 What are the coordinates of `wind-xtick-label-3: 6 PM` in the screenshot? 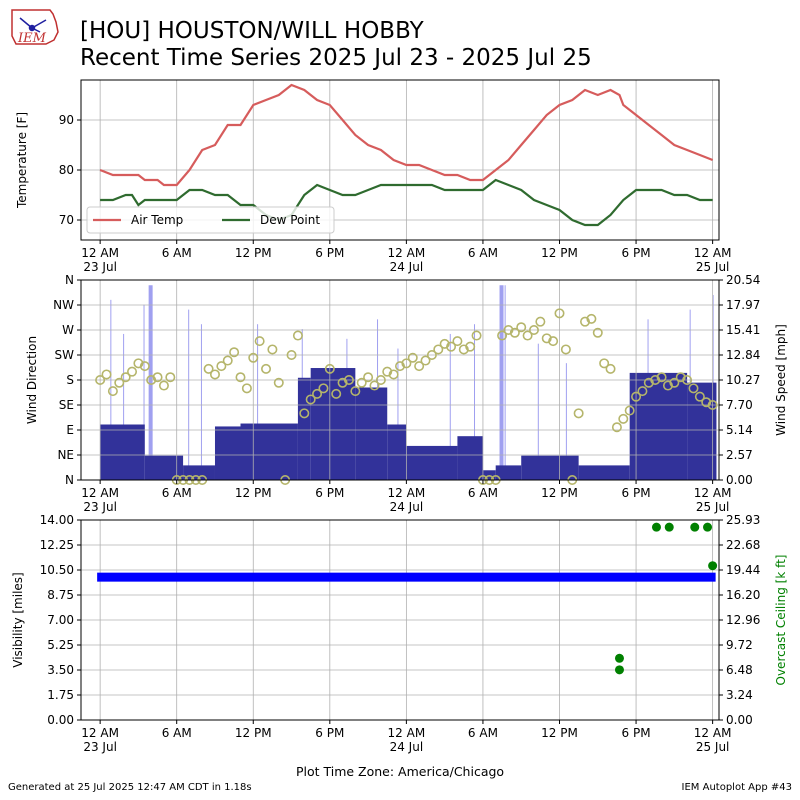 It's located at (329, 493).